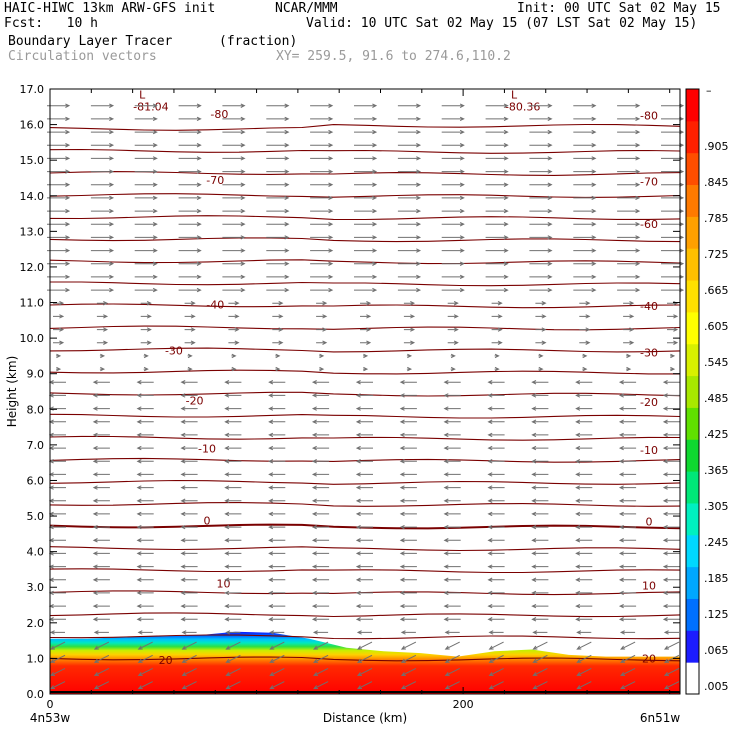  I want to click on colorbar-label: .245, so click(716, 542).